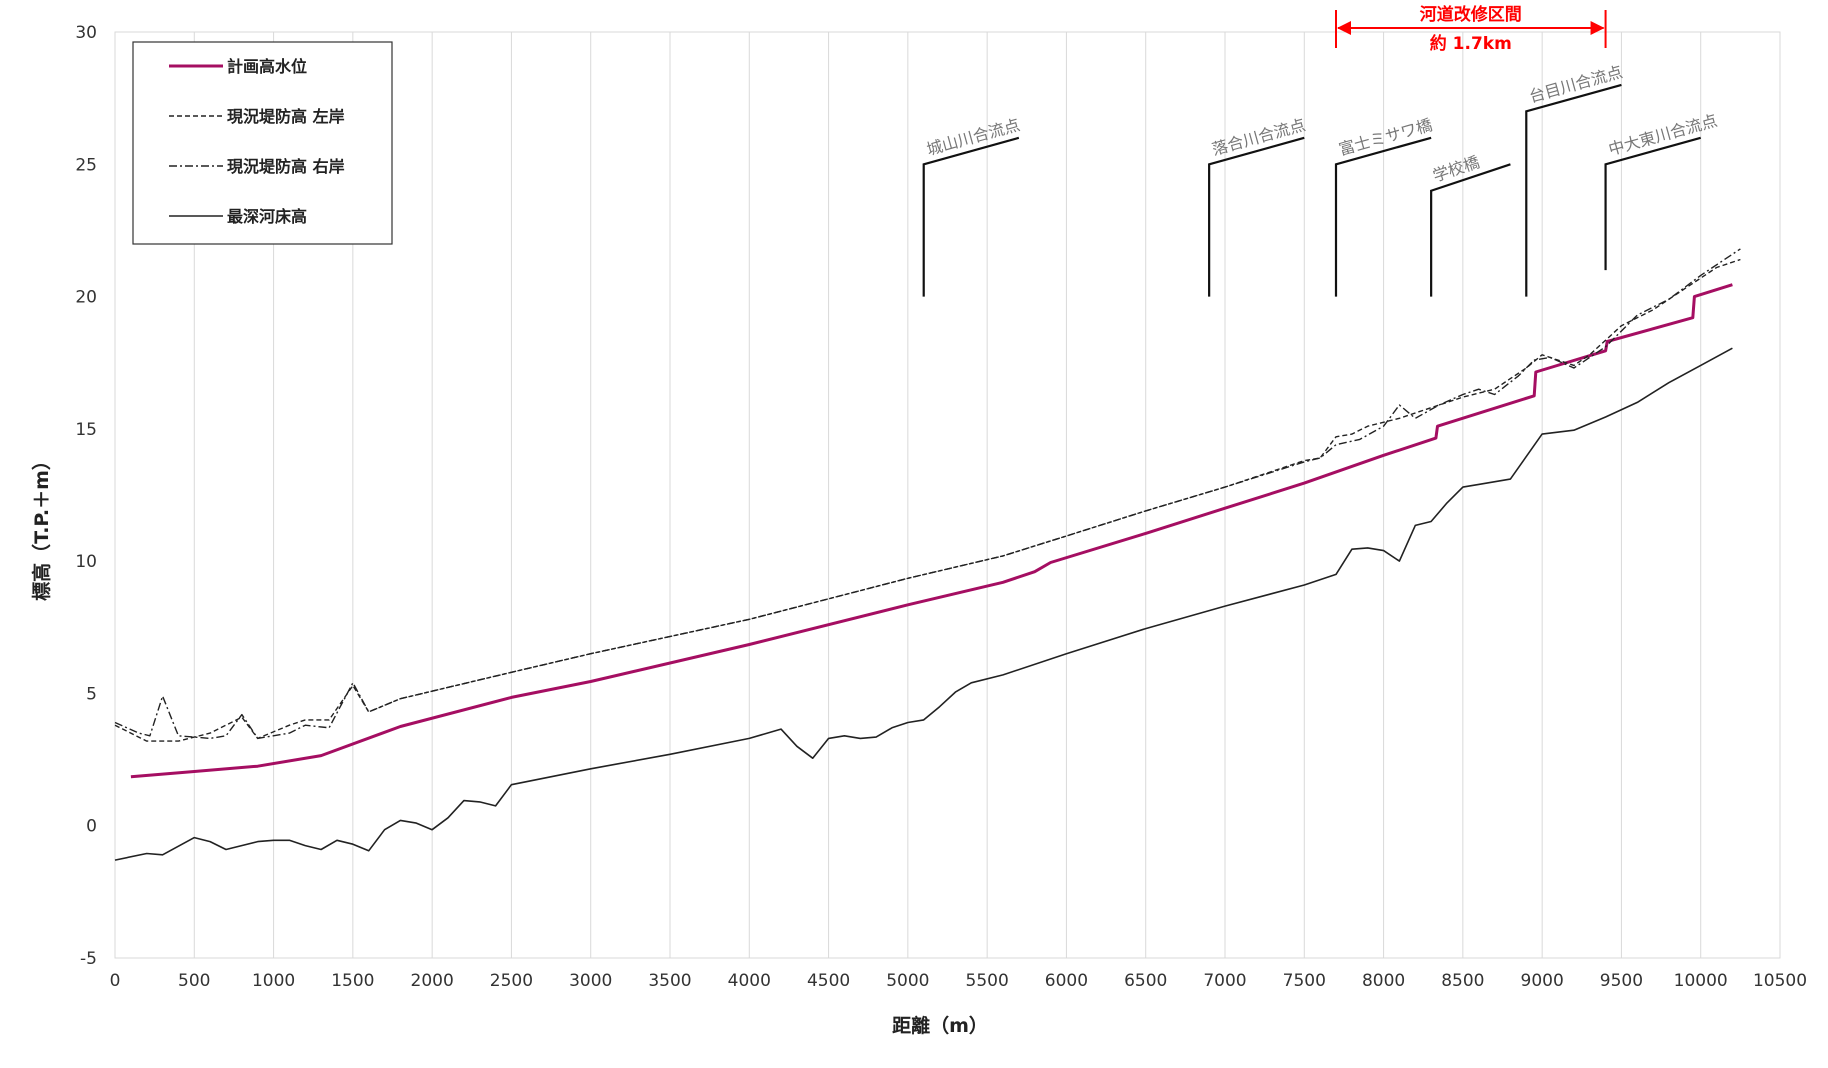 The height and width of the screenshot is (1068, 1828). I want to click on x-tick-label: 2000, so click(432, 981).